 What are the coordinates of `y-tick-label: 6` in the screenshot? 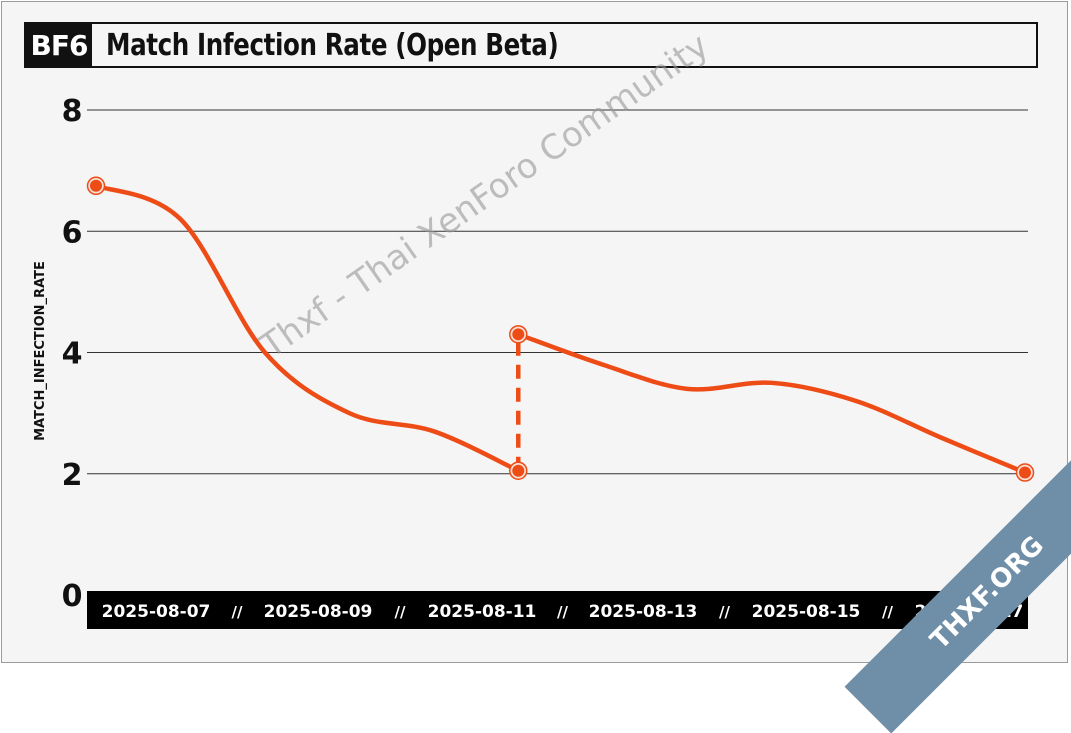 It's located at (72, 232).